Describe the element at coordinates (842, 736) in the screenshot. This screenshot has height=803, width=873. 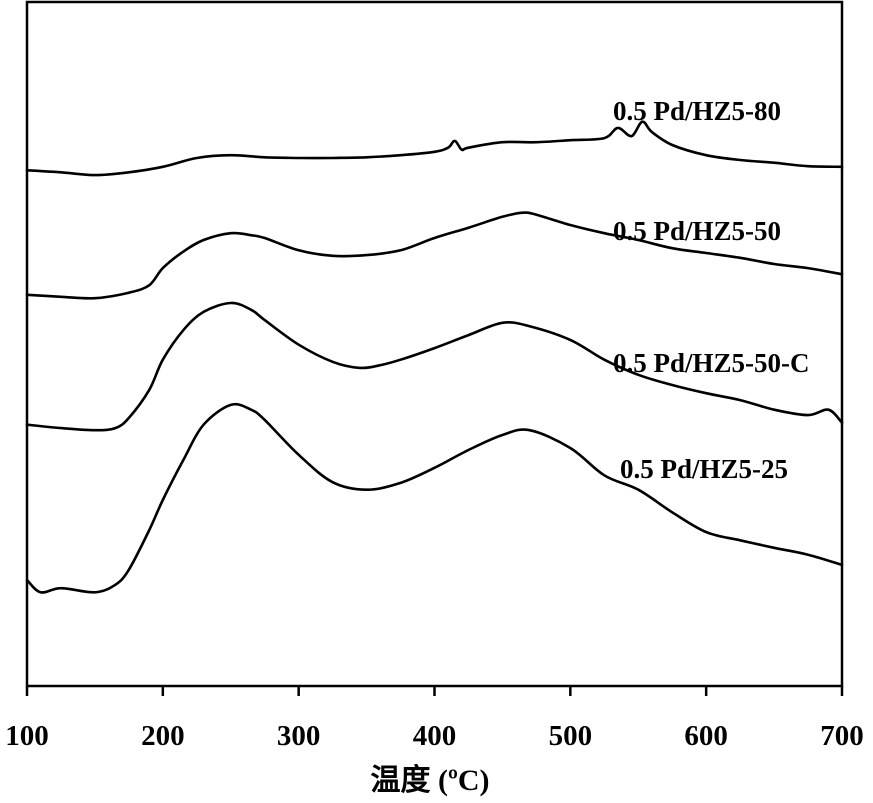
I see `x-tick-label-700: 700` at that location.